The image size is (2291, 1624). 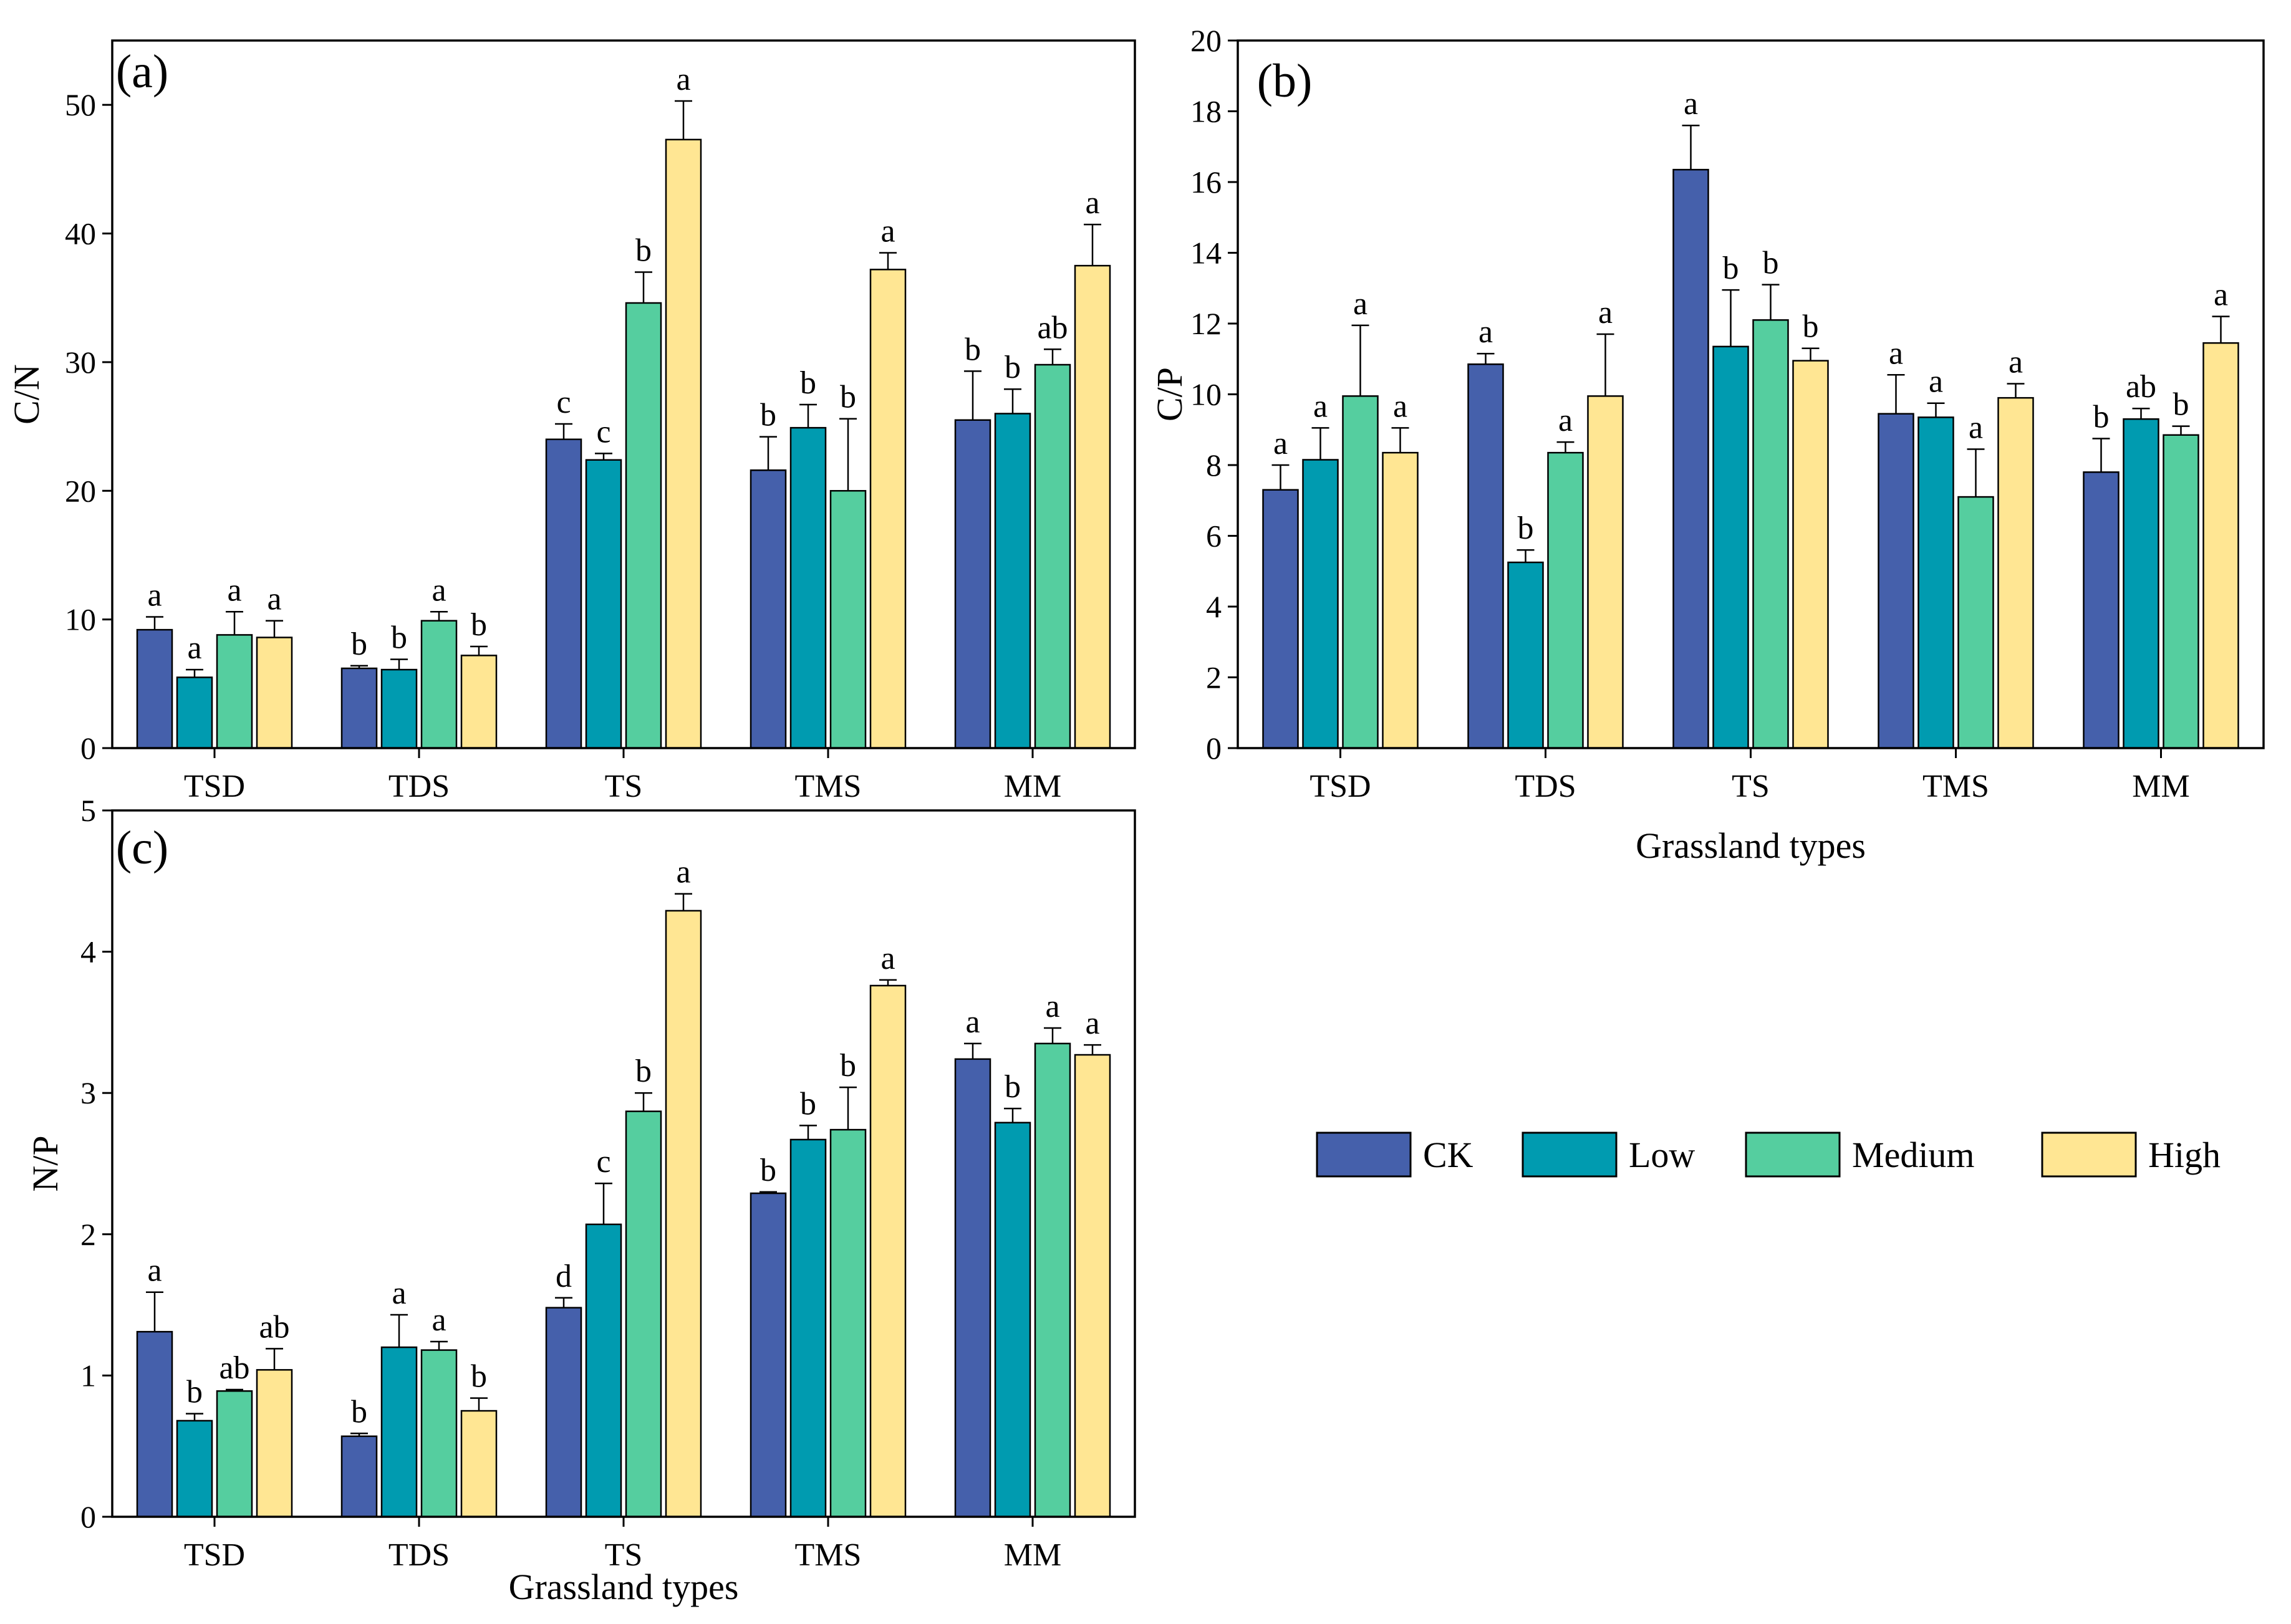 What do you see at coordinates (1206, 41) in the screenshot?
I see `y-tick-label: 20` at bounding box center [1206, 41].